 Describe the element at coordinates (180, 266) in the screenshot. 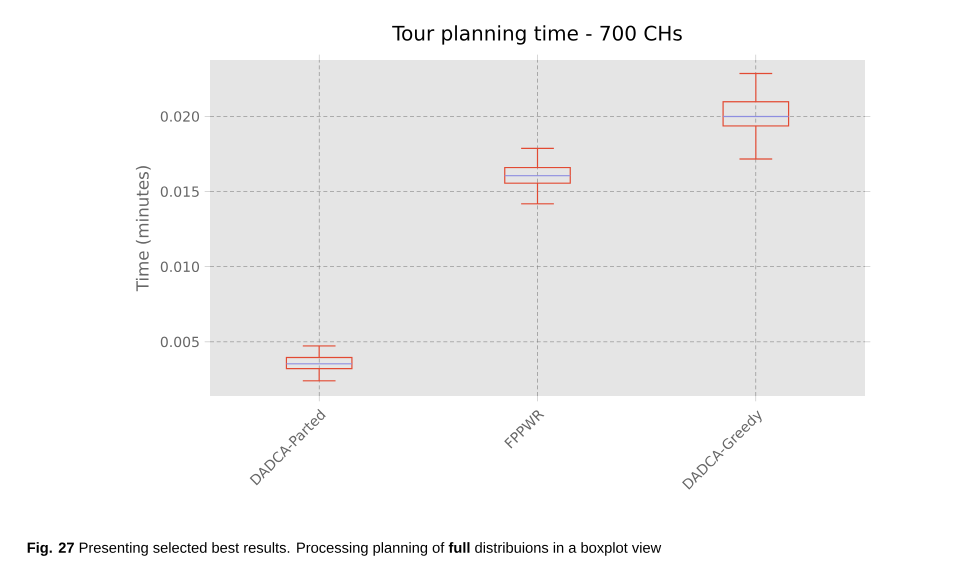

I see `y-tick-label: 0.010` at that location.